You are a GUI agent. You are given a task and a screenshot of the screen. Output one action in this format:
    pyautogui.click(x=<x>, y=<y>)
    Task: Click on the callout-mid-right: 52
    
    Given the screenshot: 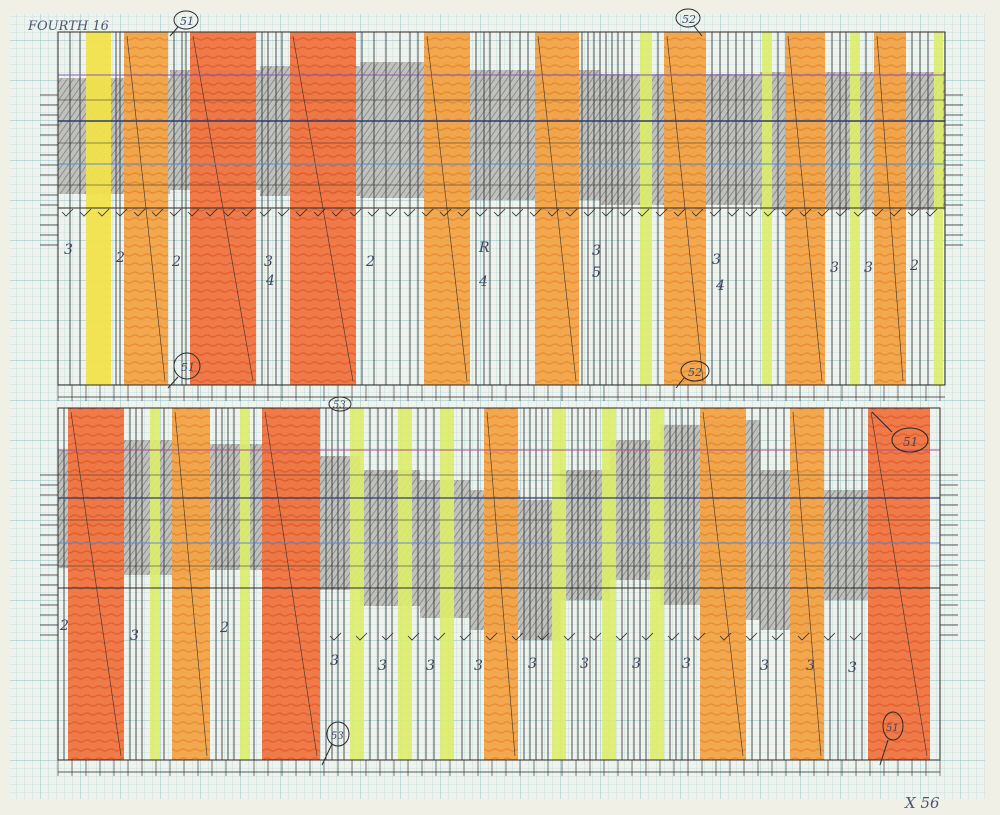 What is the action you would take?
    pyautogui.click(x=692, y=374)
    